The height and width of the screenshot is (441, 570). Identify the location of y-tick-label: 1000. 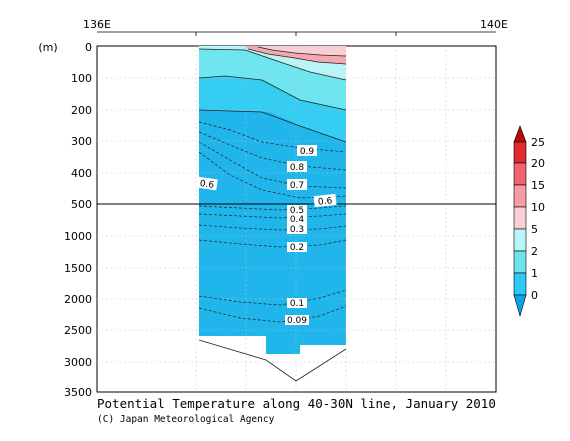
(78, 236).